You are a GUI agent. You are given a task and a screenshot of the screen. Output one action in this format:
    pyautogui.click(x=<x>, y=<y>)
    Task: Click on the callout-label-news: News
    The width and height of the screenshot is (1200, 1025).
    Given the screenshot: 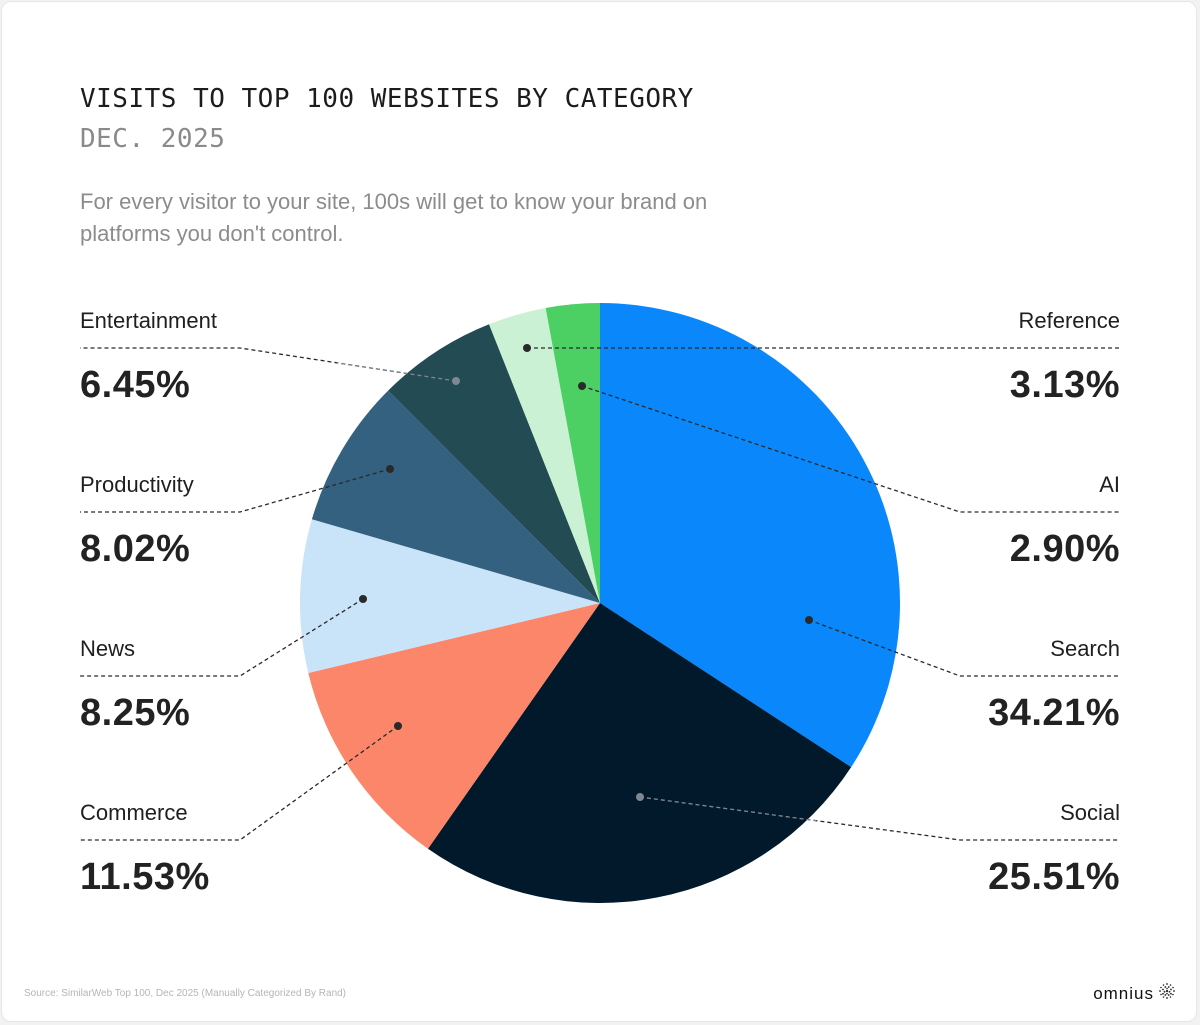 What is the action you would take?
    pyautogui.click(x=108, y=648)
    